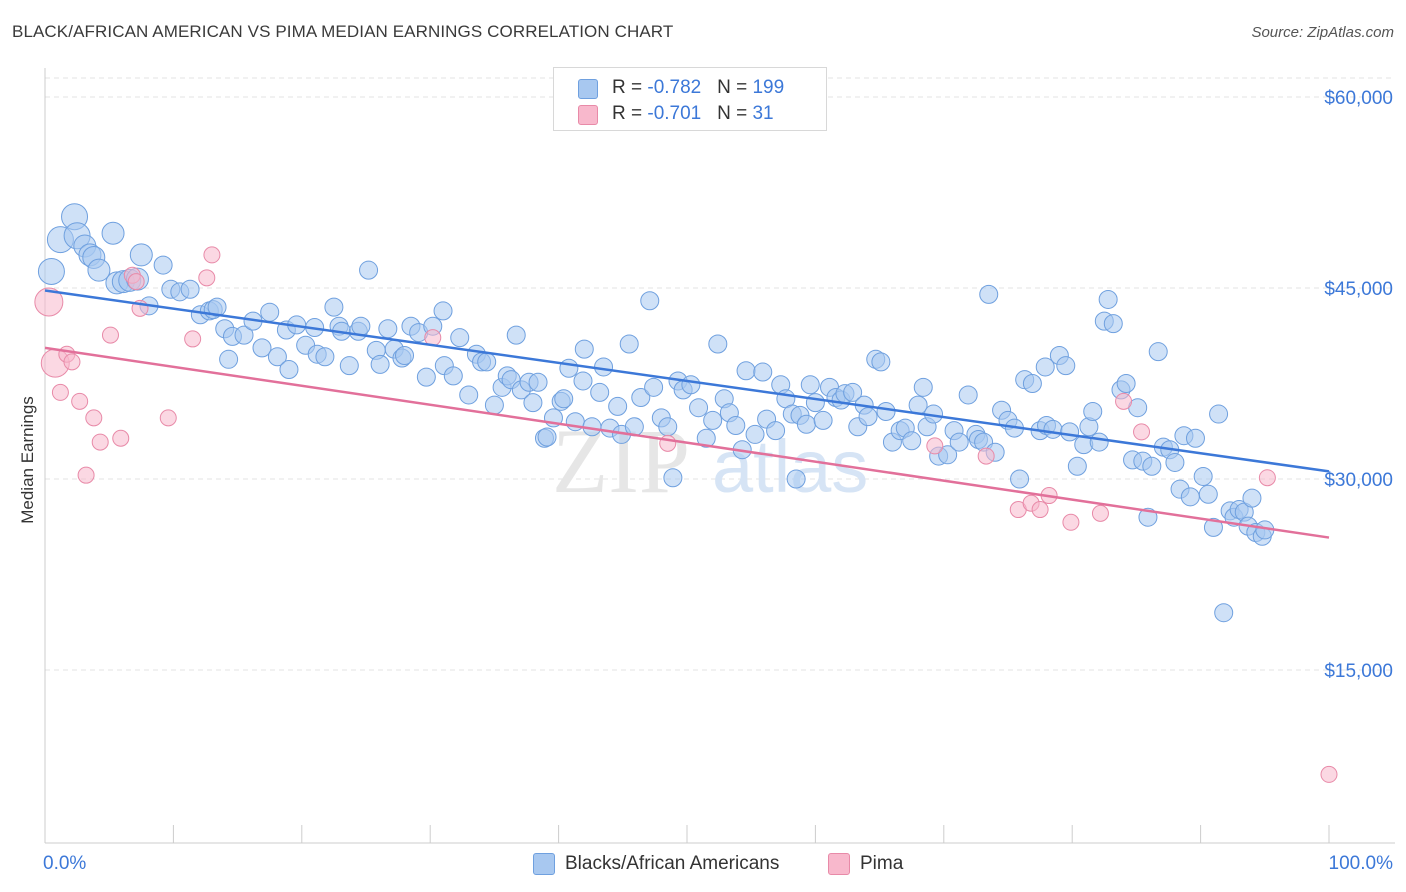 This screenshot has height=892, width=1406. What do you see at coordinates (672, 863) in the screenshot?
I see `bottom-legend-label-blacks: Blacks/African Americans` at bounding box center [672, 863].